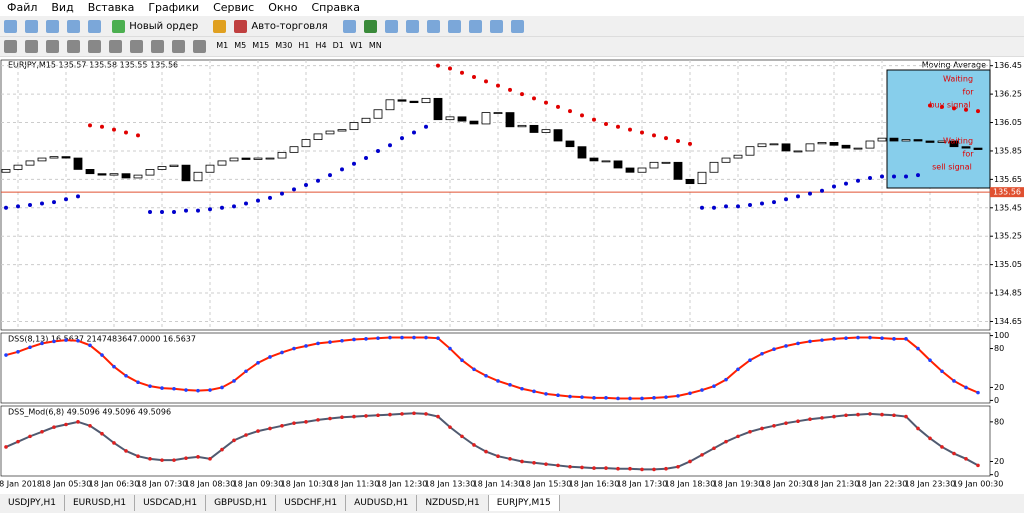 Image resolution: width=1024 pixels, height=513 pixels. What do you see at coordinates (111, 7) in the screenshot?
I see `menu-item: Вставка` at bounding box center [111, 7].